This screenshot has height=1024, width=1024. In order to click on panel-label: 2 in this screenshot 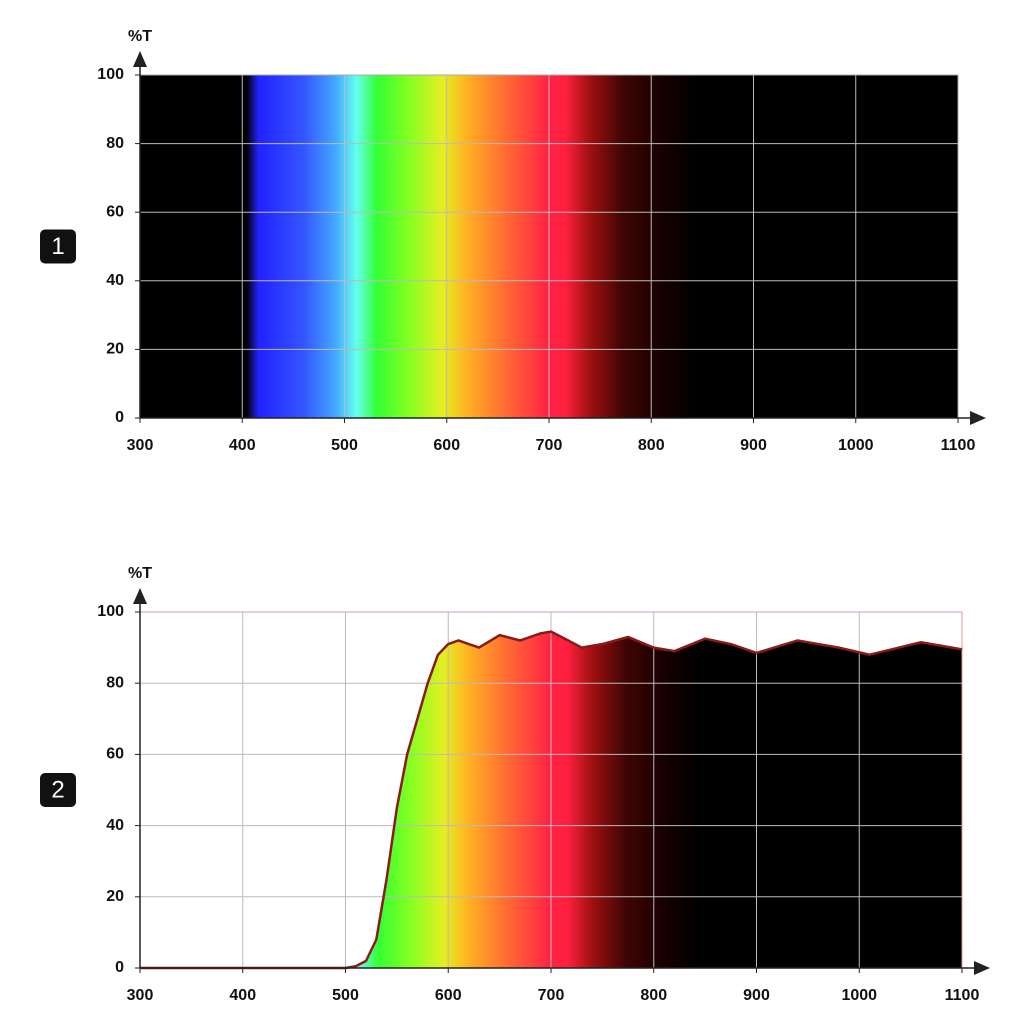, I will do `click(57, 789)`.